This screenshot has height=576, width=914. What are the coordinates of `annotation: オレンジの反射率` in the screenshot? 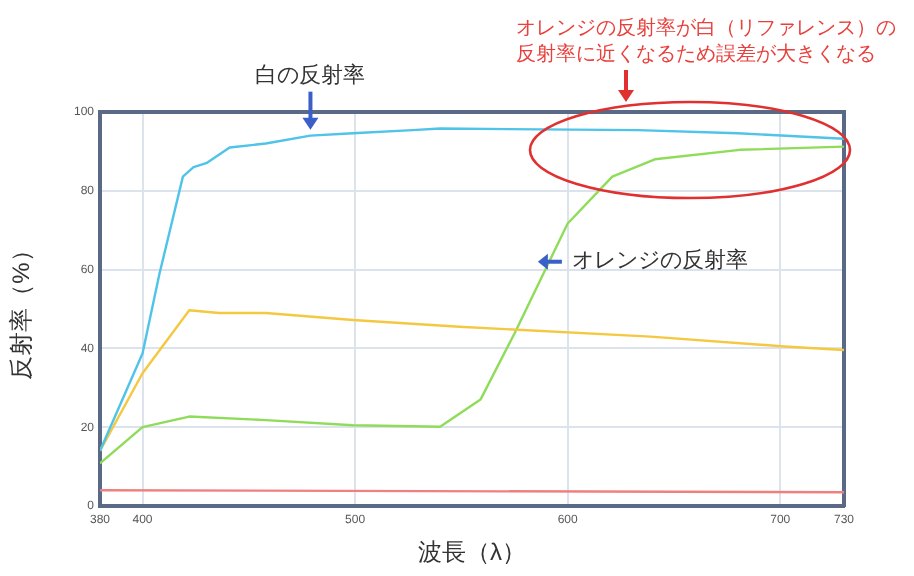 It's located at (659, 260).